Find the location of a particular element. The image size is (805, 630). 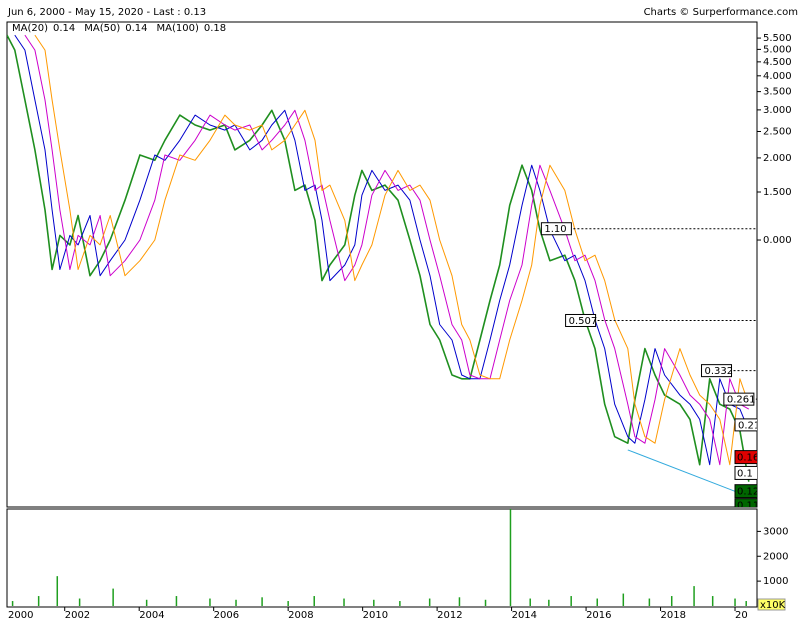

x-tick-label: 2014 is located at coordinates (524, 615).